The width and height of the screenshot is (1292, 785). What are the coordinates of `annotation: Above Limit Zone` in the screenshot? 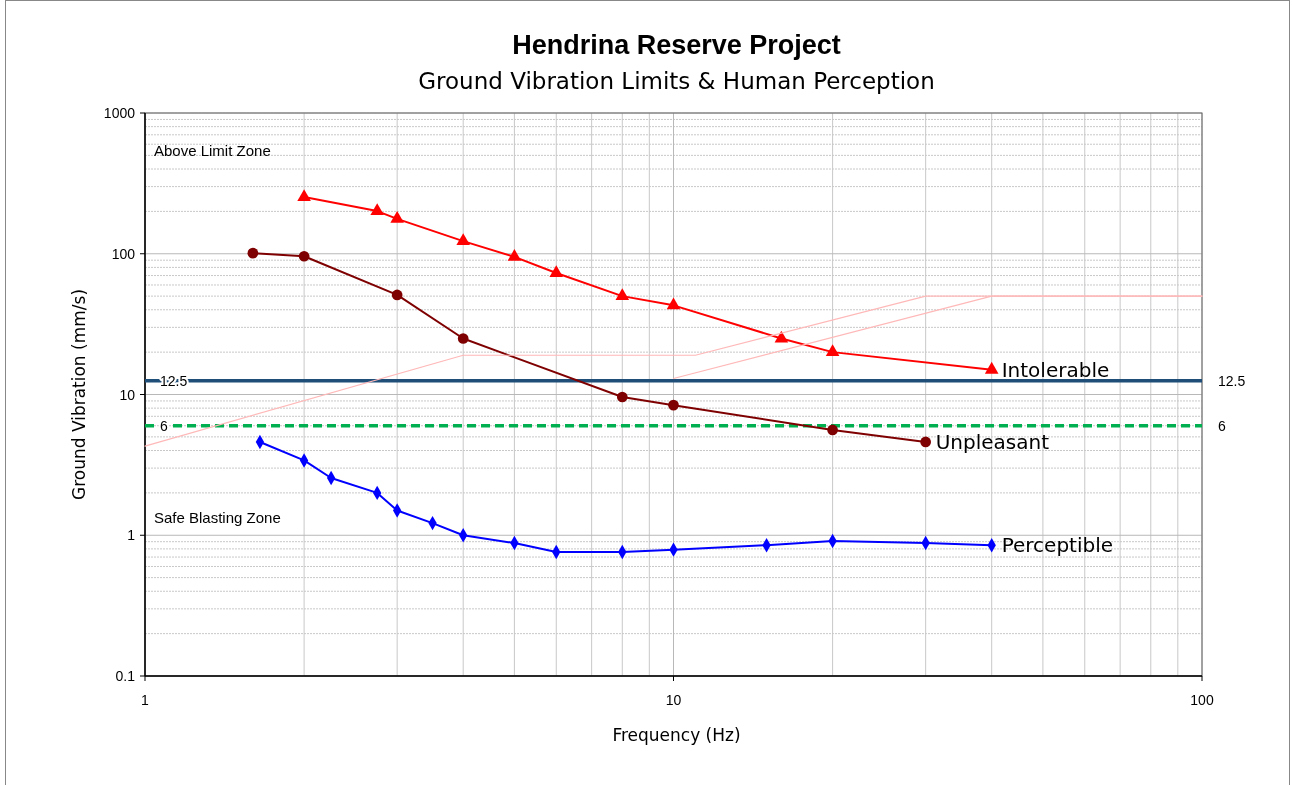 It's located at (212, 150).